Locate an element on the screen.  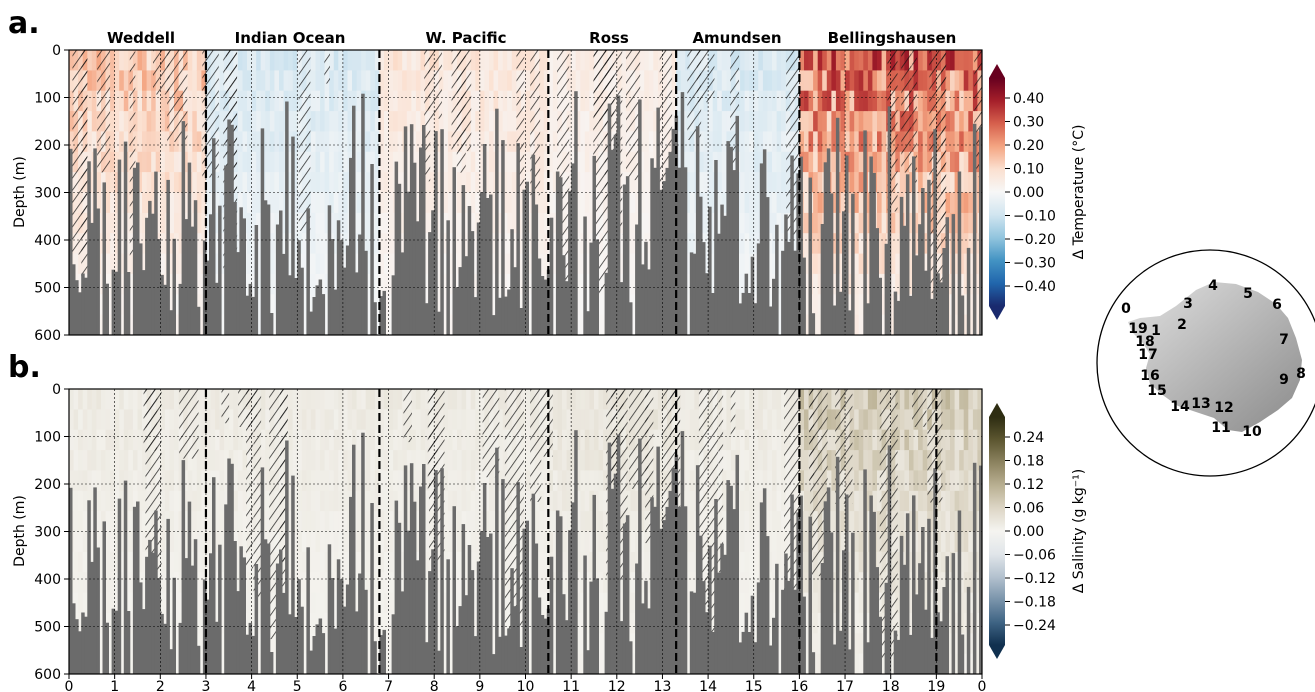
significance-hatch is located at coordinates (914, 119).